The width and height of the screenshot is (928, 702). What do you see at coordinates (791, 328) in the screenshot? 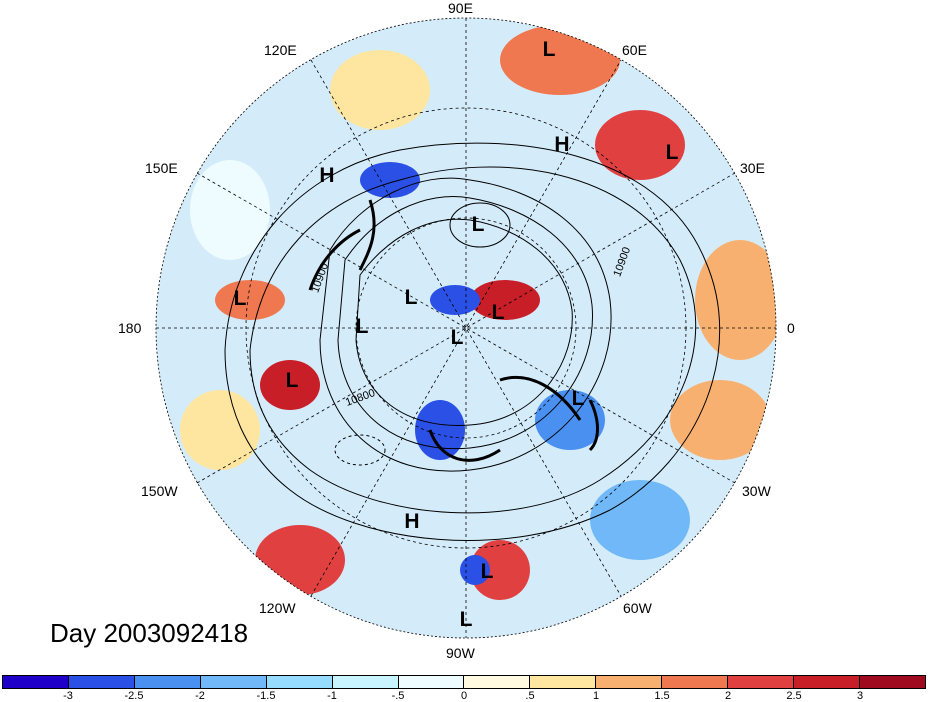
I see `lon-label-0: 0` at bounding box center [791, 328].